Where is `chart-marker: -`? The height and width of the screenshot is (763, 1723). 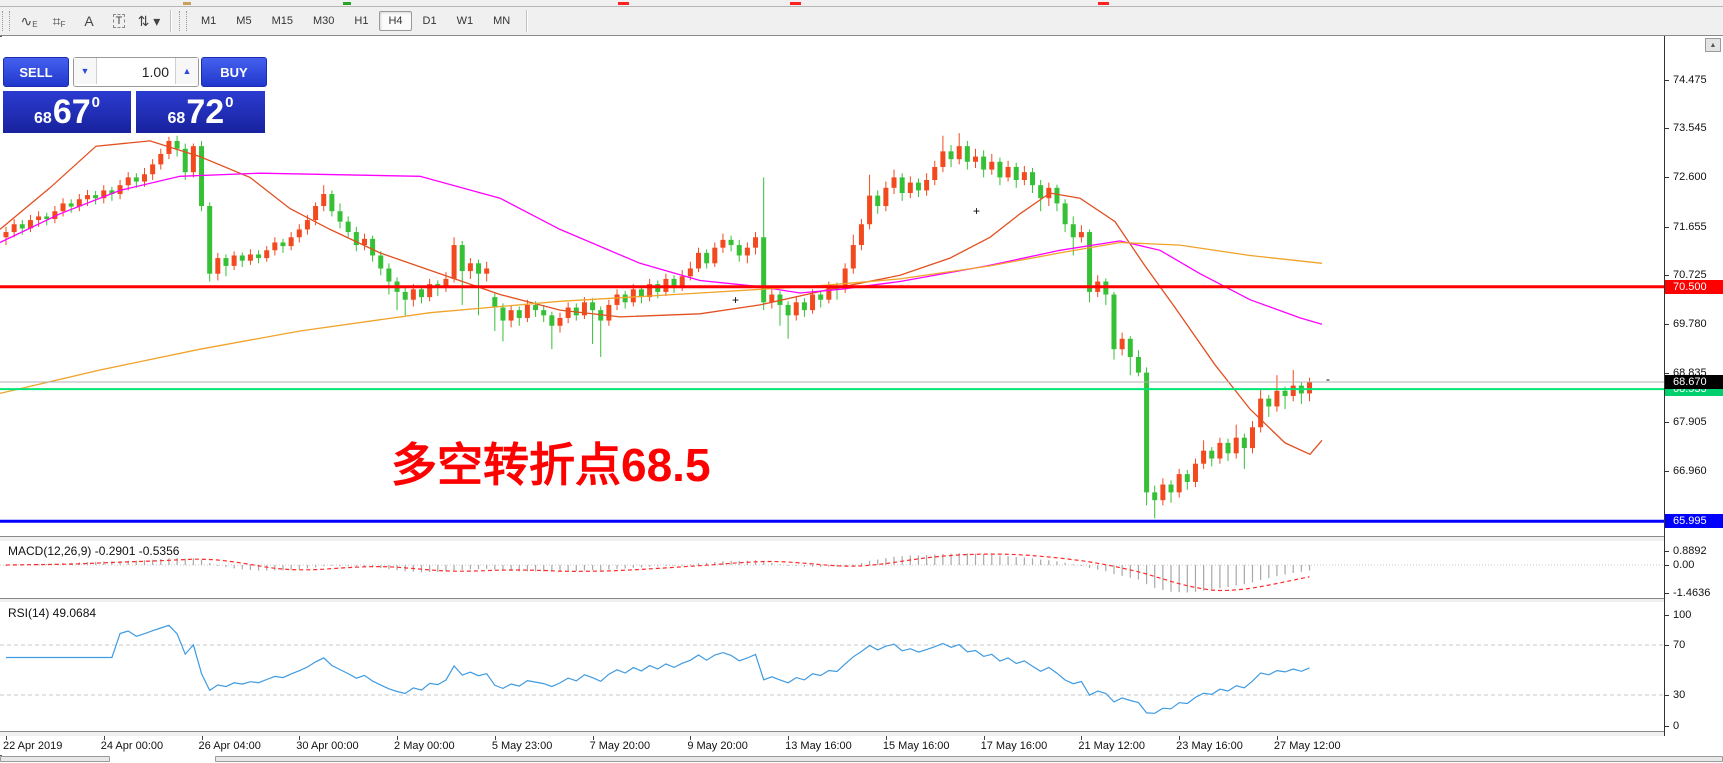 chart-marker: - is located at coordinates (1328, 379).